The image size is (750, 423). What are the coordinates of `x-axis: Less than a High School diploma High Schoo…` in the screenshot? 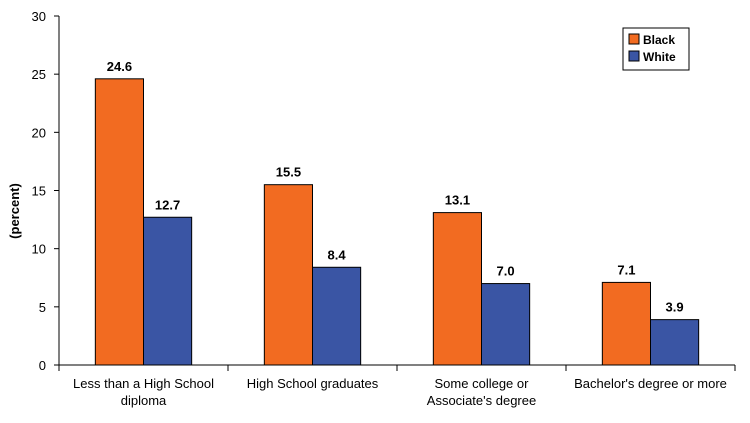 It's located at (397, 386).